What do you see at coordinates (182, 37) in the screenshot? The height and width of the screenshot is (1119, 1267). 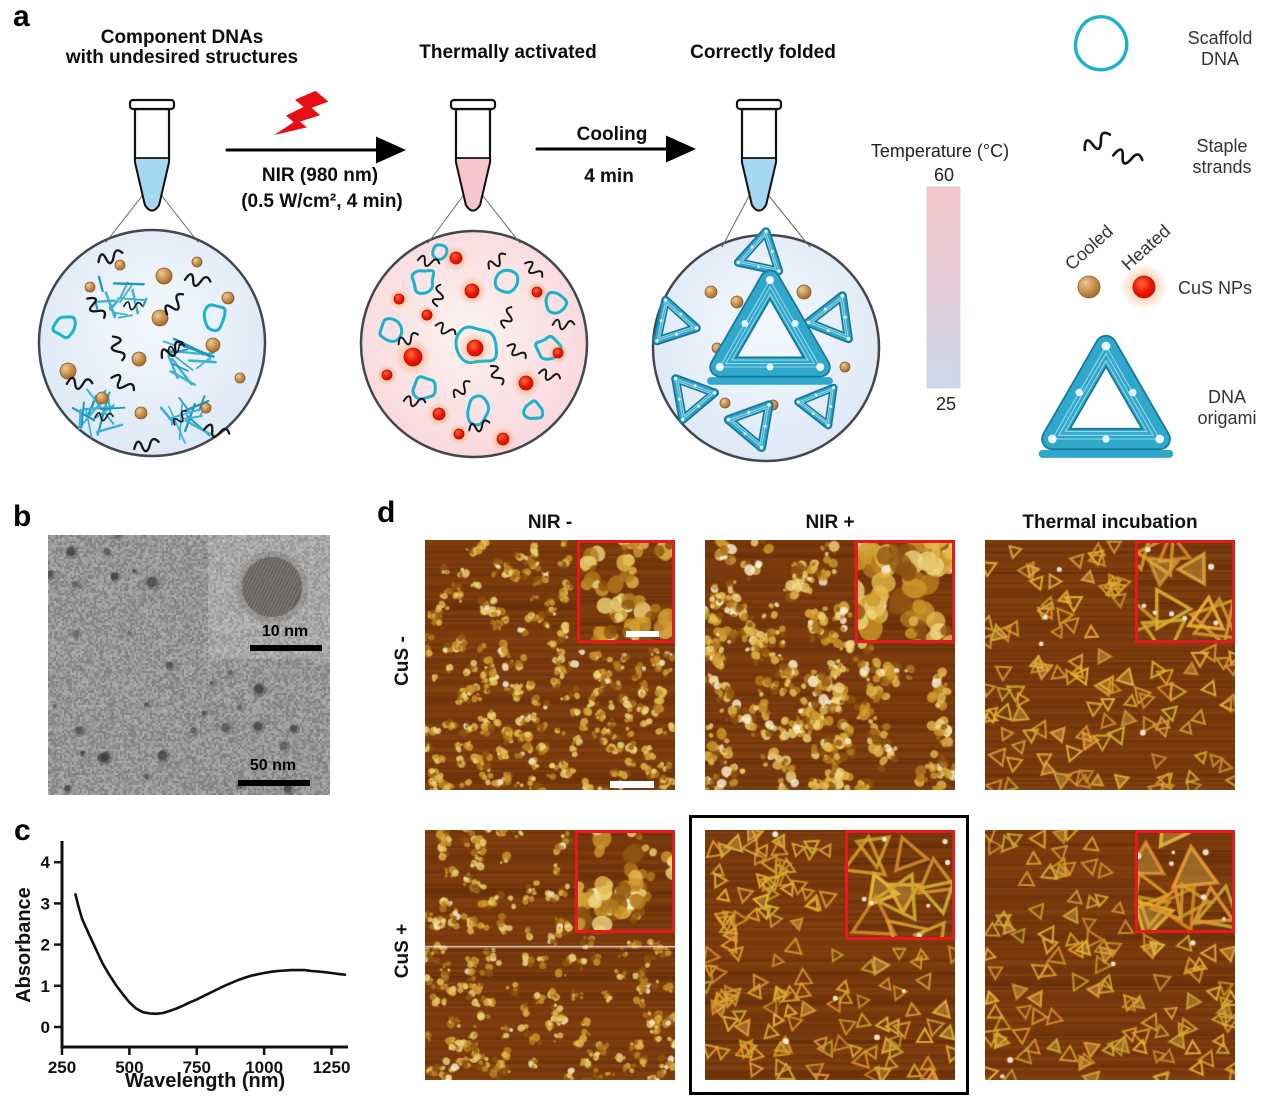 I see `step1-title-line1: Component DNAs` at bounding box center [182, 37].